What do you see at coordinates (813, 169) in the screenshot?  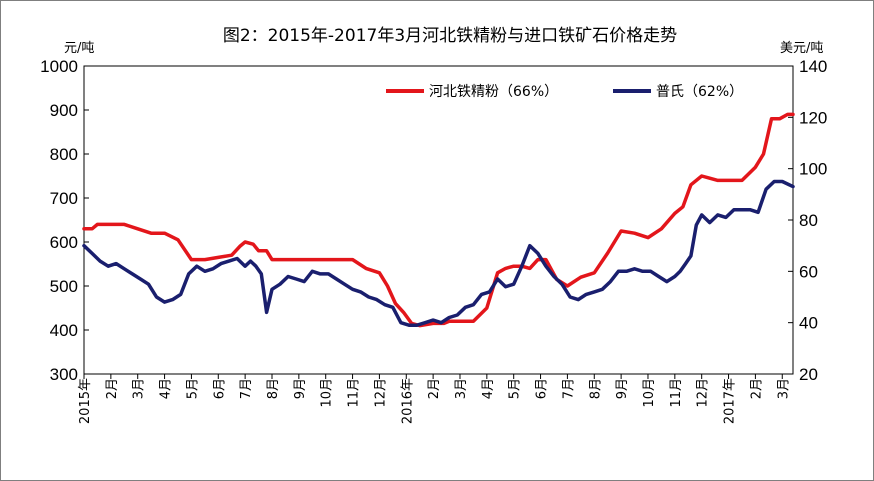 I see `right-tick-label: 100` at bounding box center [813, 169].